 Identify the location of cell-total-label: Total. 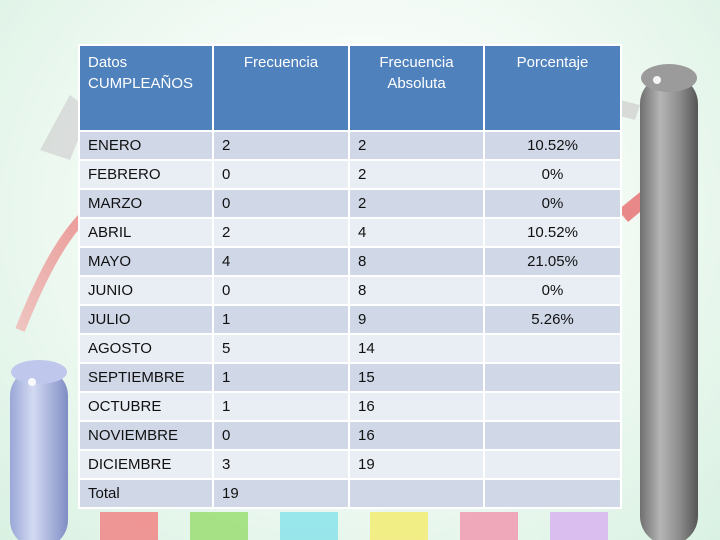
(146, 493).